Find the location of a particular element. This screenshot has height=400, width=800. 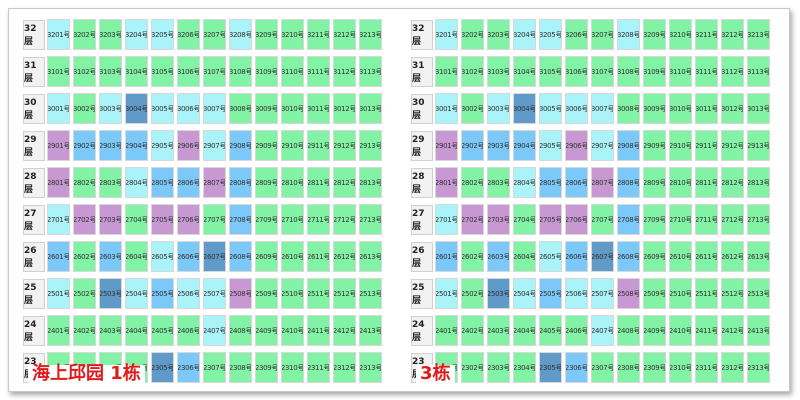

unit-cell: 2404号 is located at coordinates (136, 330).